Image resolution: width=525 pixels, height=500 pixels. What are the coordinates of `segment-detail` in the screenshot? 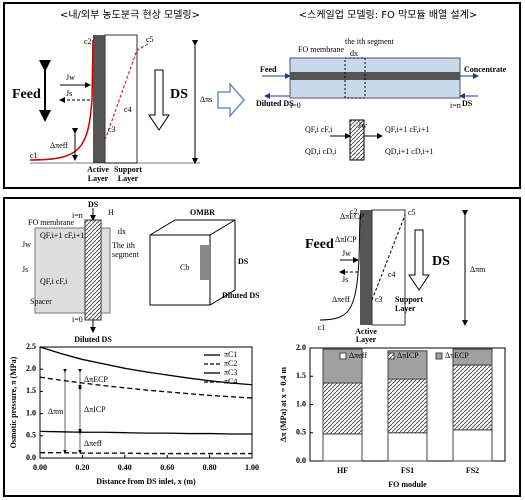 It's located at (357, 140).